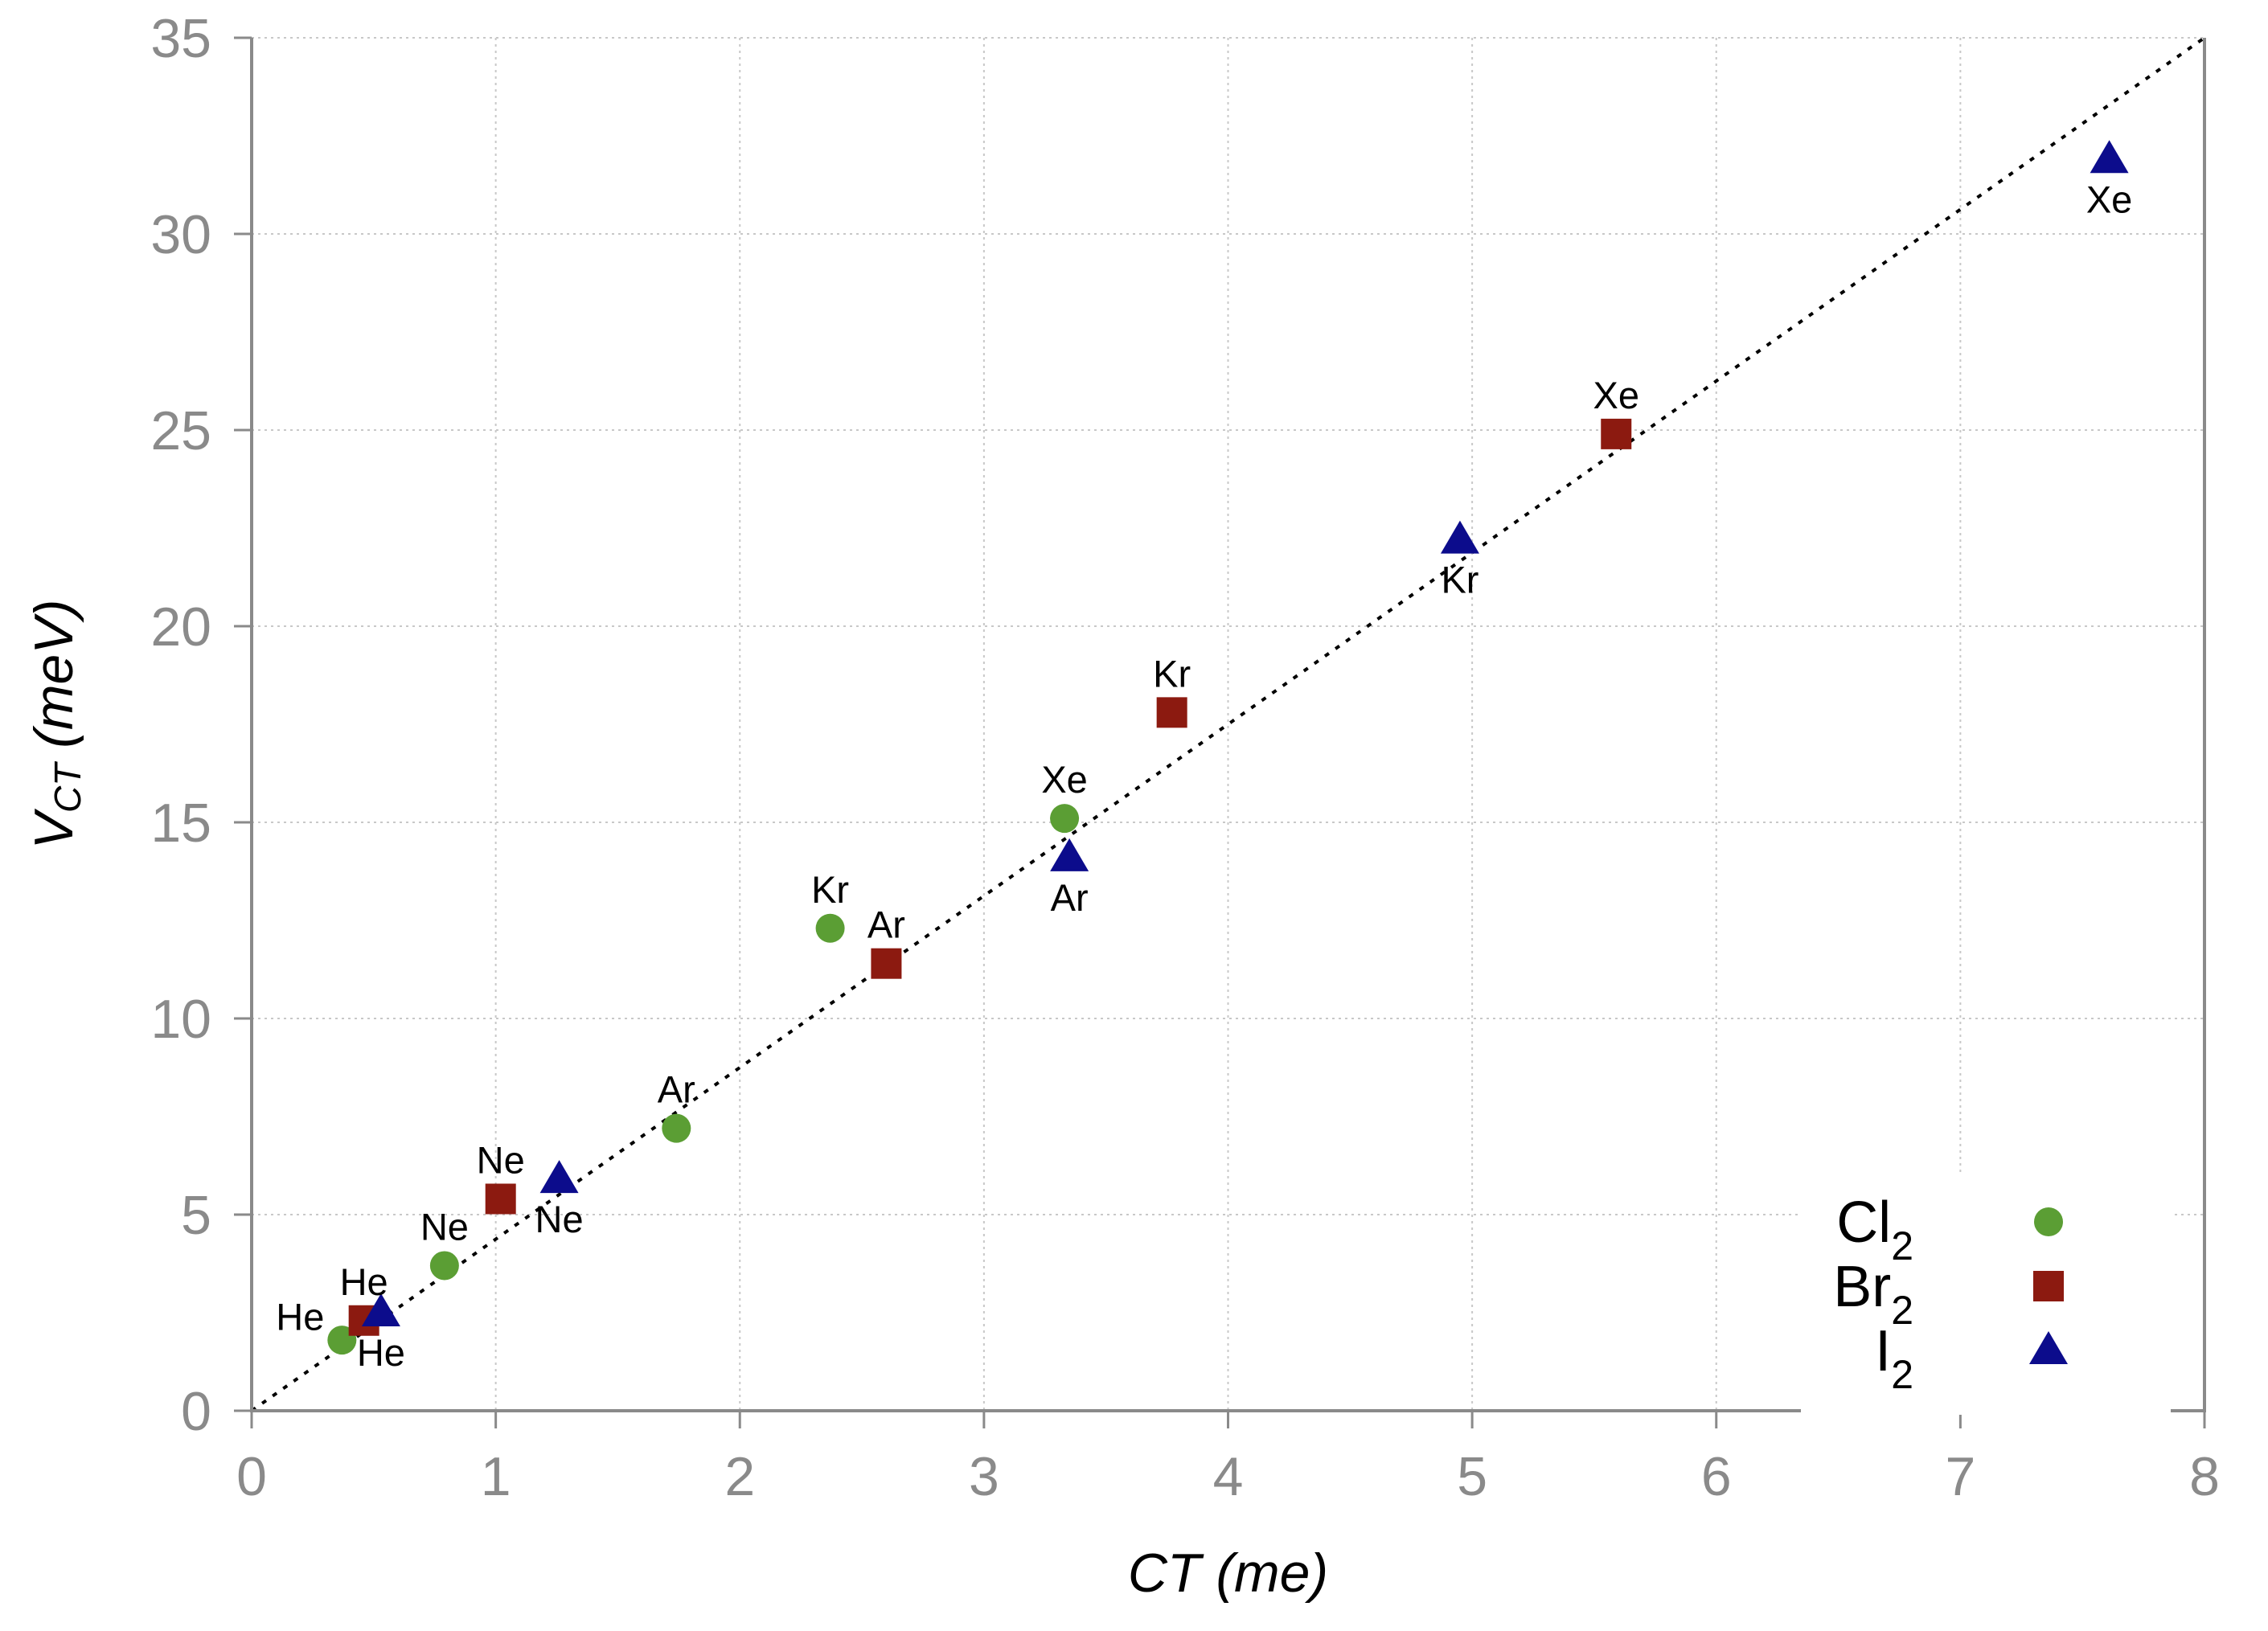 The height and width of the screenshot is (1631, 2268). I want to click on legend-label-main: I, so click(1883, 1351).